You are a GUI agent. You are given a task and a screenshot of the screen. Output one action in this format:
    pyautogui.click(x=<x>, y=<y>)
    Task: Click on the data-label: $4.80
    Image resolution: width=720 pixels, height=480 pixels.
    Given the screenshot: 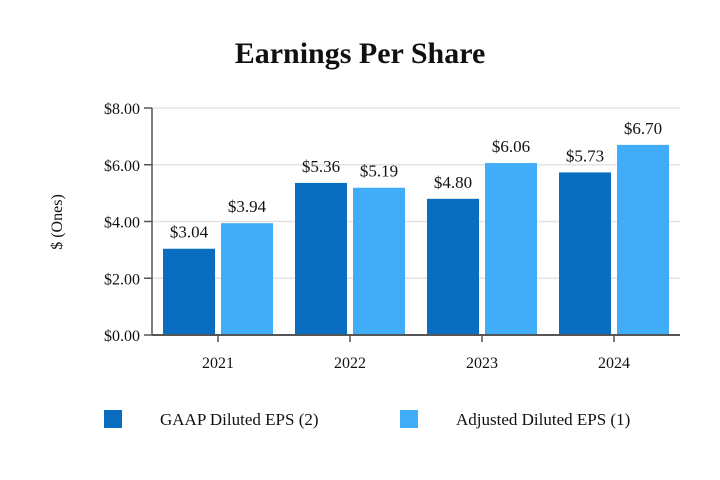 What is the action you would take?
    pyautogui.click(x=453, y=182)
    